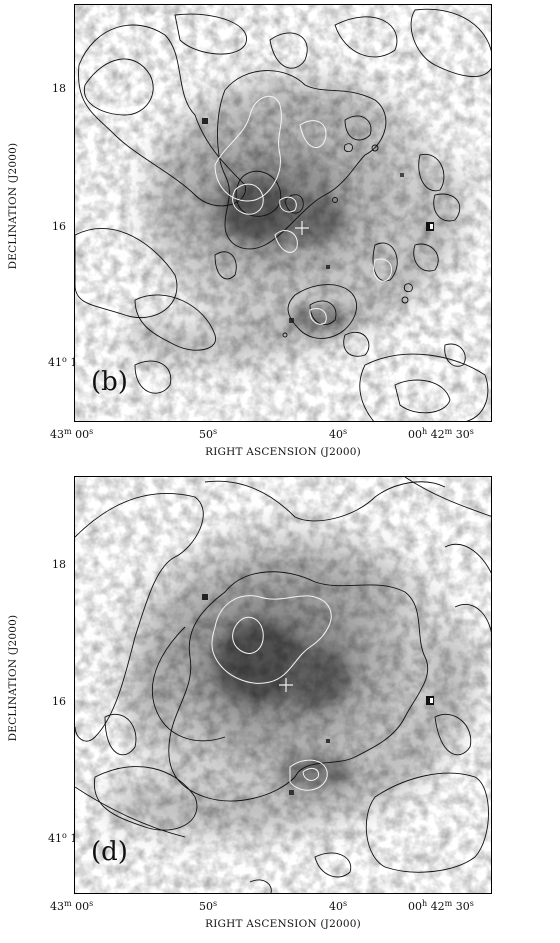 Image resolution: width=560 pixels, height=943 pixels. Describe the element at coordinates (109, 382) in the screenshot. I see `panel-label: (b)` at that location.